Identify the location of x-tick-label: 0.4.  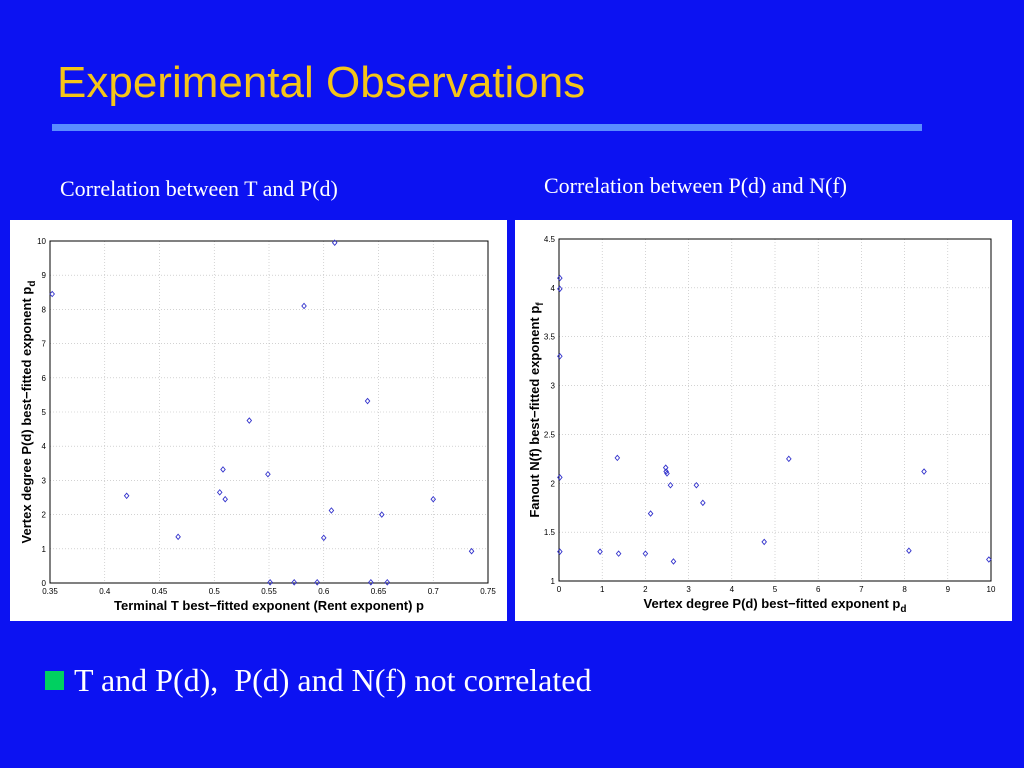
(105, 591).